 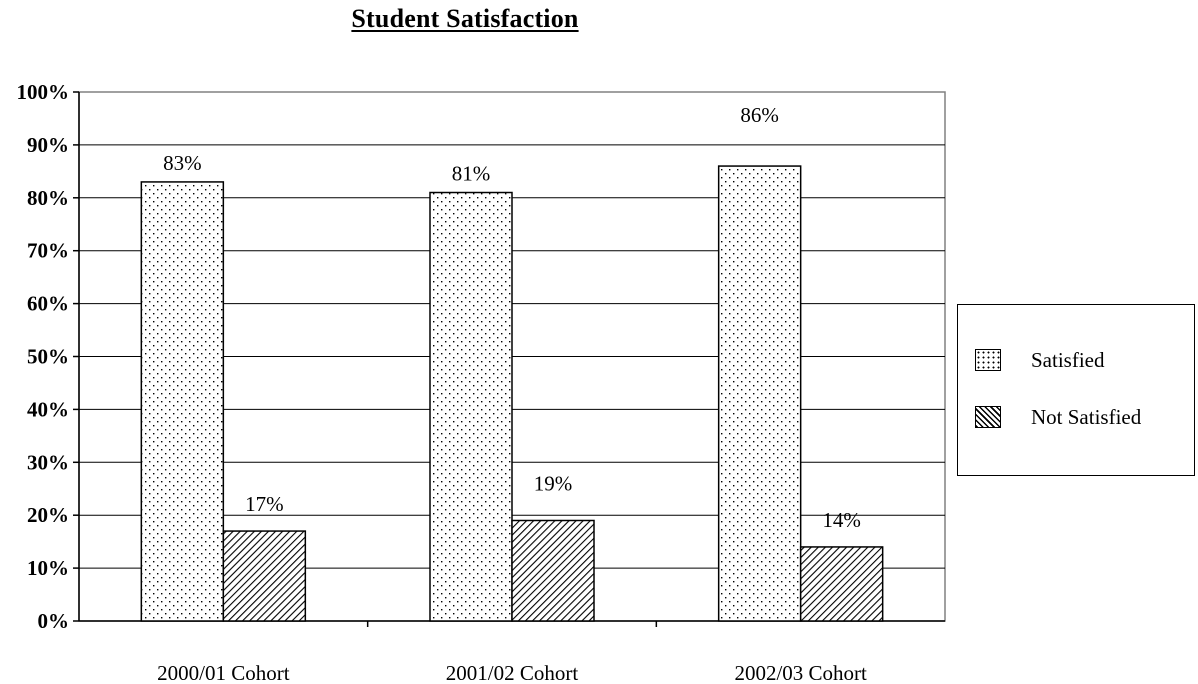 What do you see at coordinates (48, 357) in the screenshot?
I see `y-tick-label: 50%` at bounding box center [48, 357].